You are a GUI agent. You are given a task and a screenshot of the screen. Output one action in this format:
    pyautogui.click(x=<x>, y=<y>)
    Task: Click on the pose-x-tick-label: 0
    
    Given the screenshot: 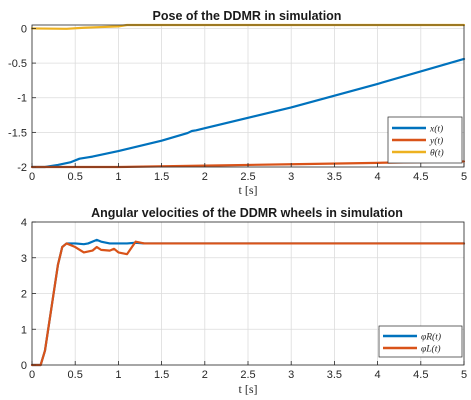 What is the action you would take?
    pyautogui.click(x=32, y=177)
    